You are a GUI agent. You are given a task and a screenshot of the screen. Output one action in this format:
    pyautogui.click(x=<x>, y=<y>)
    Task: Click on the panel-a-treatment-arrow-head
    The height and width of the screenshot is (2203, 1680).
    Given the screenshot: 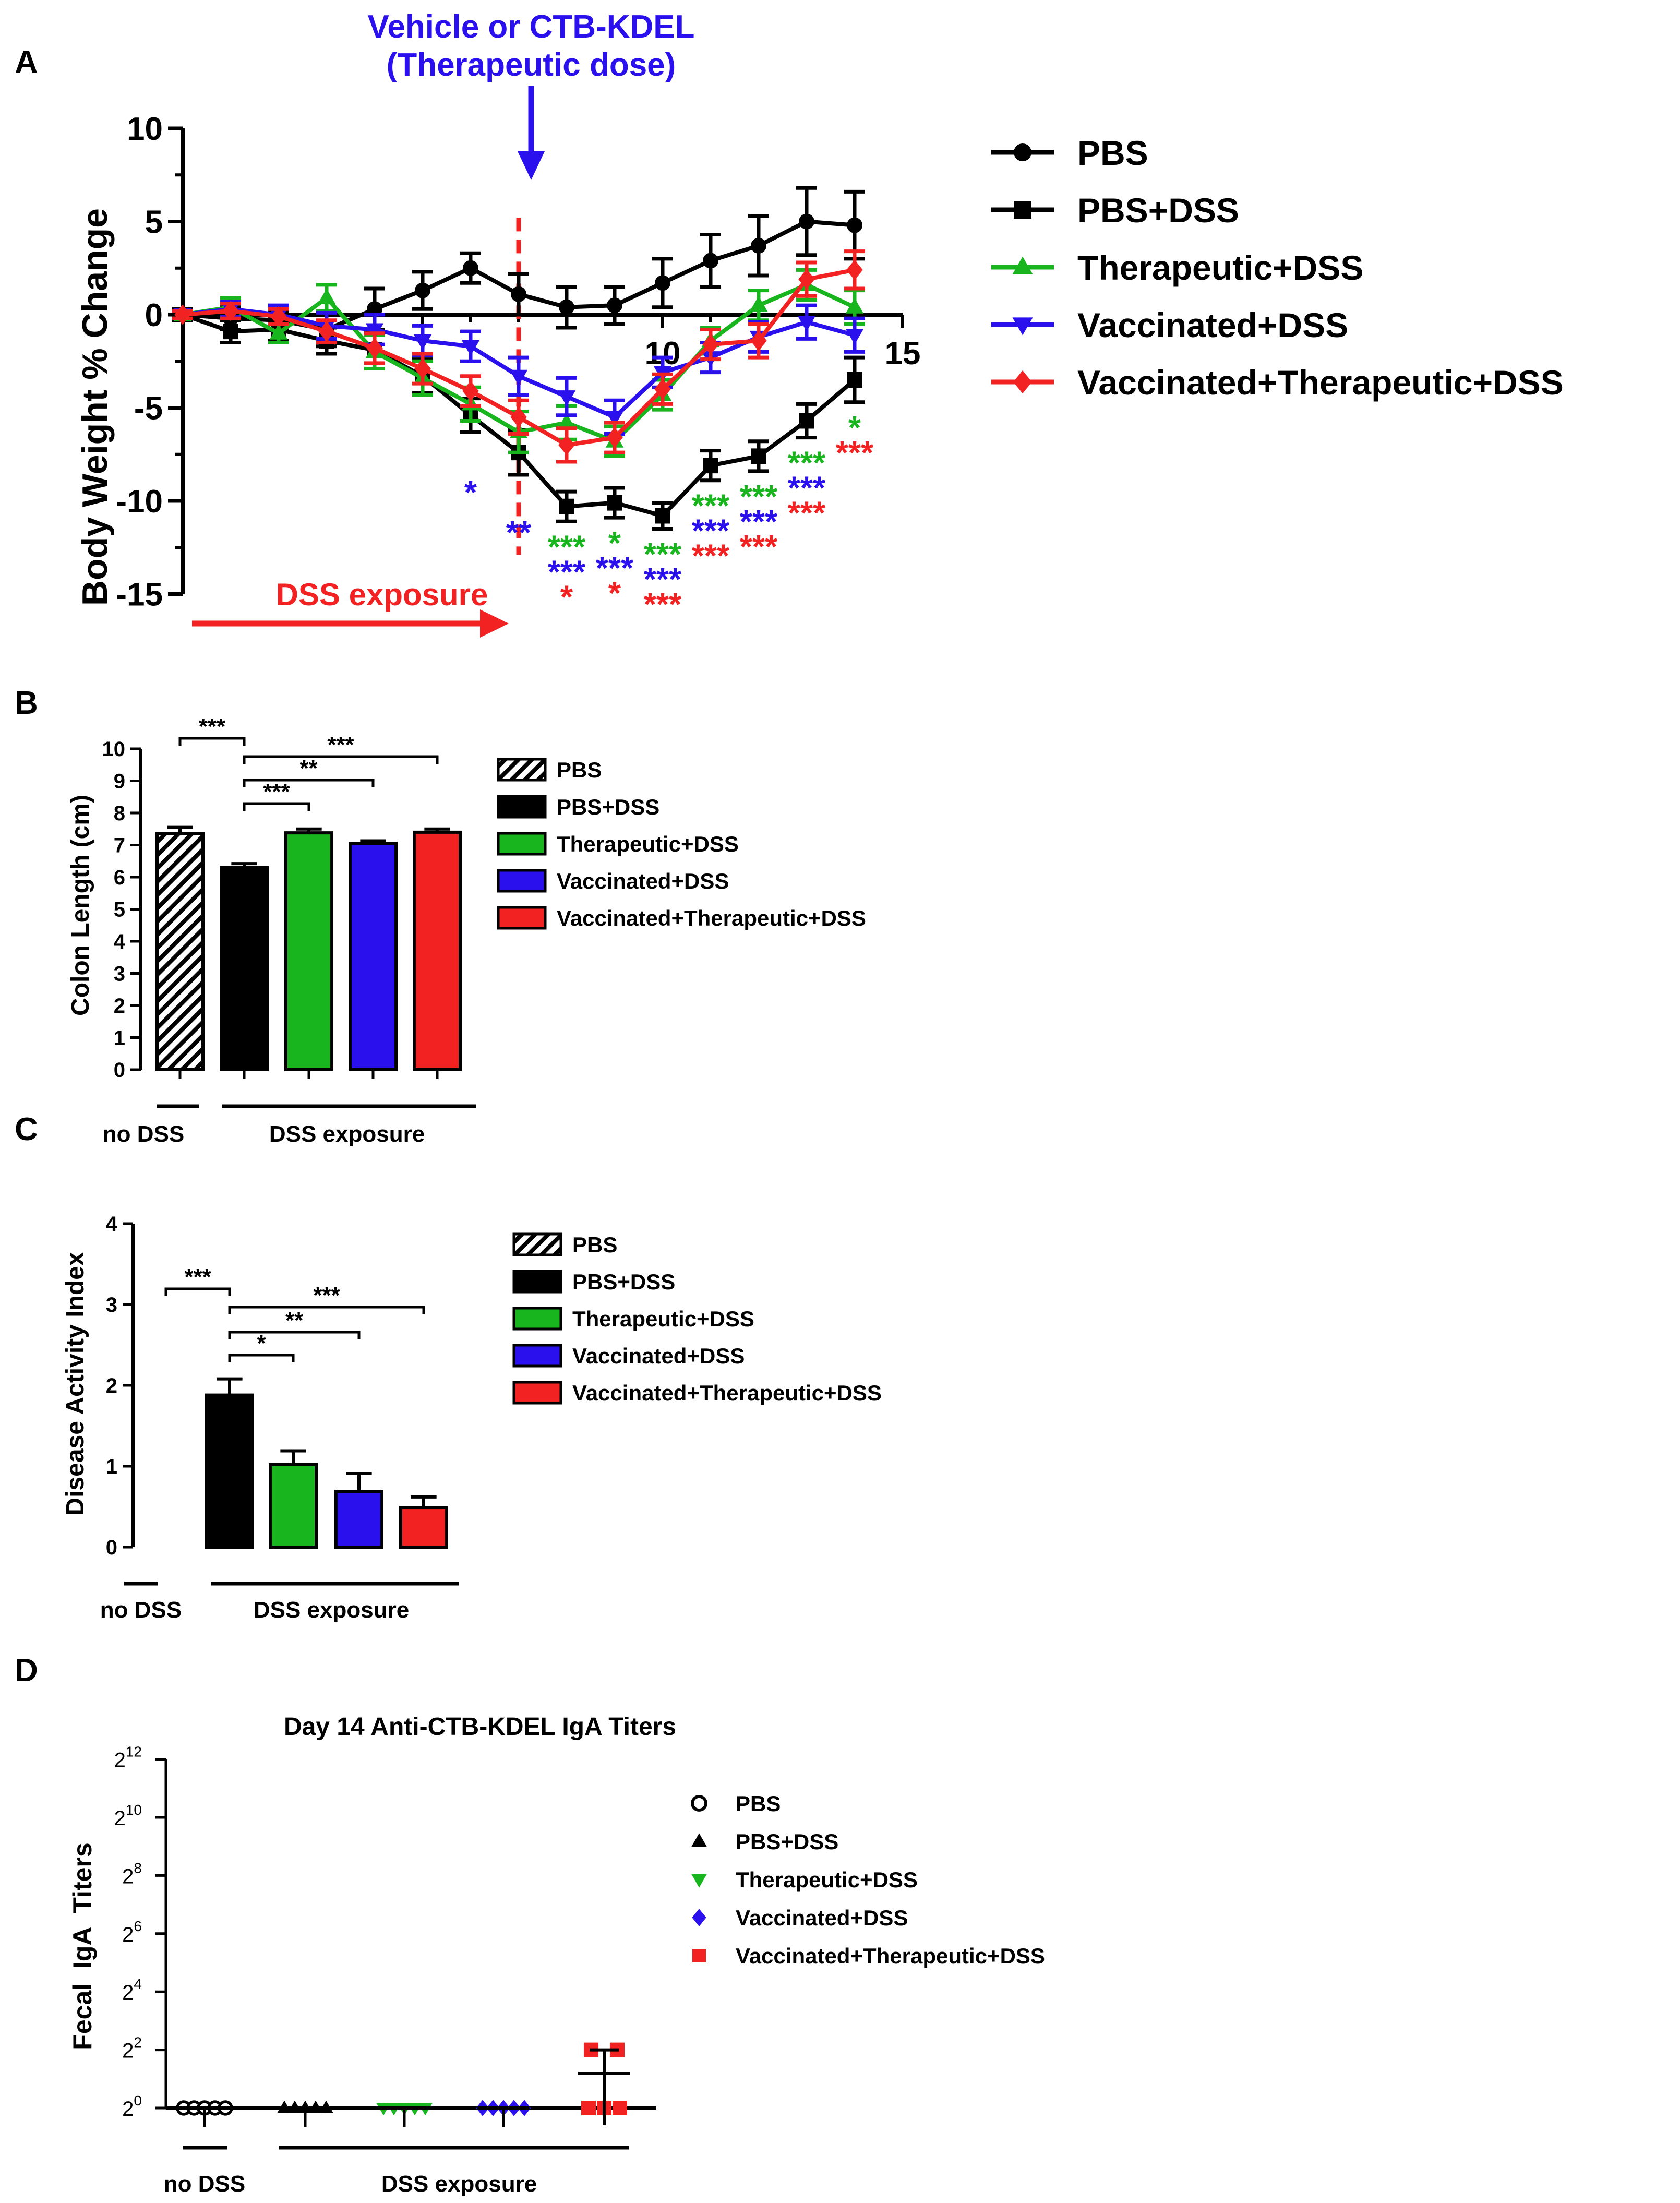 What is the action you would take?
    pyautogui.click(x=531, y=165)
    